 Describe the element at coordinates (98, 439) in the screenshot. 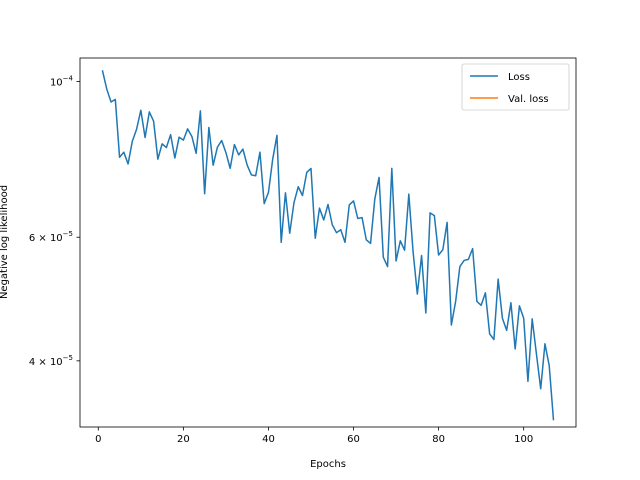

I see `x-tick-label: 0` at that location.